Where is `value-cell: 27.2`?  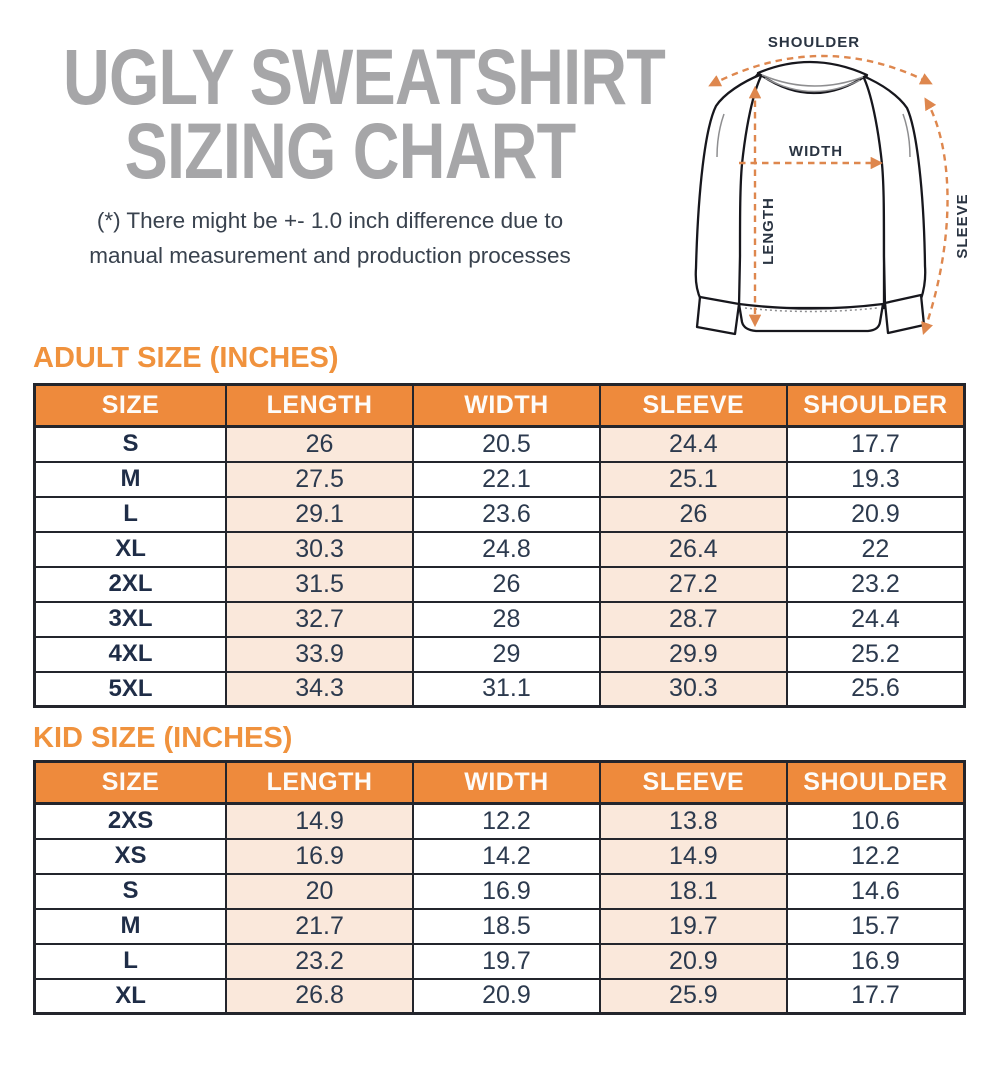 value-cell: 27.2 is located at coordinates (693, 584).